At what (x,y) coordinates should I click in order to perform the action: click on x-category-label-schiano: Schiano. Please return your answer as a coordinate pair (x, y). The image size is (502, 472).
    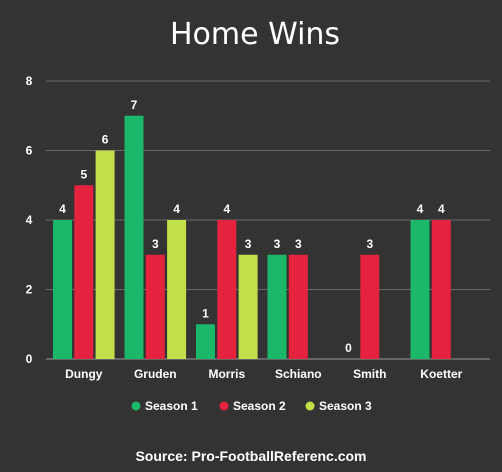
    Looking at the image, I should click on (298, 374).